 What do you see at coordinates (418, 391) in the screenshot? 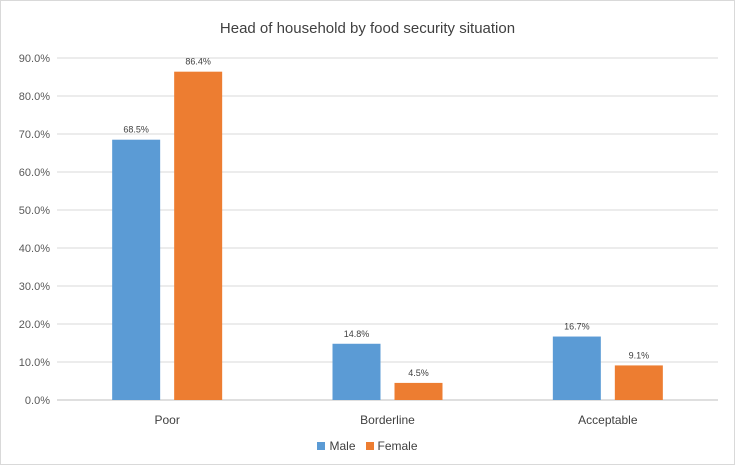
I see `bar-female-borderline` at bounding box center [418, 391].